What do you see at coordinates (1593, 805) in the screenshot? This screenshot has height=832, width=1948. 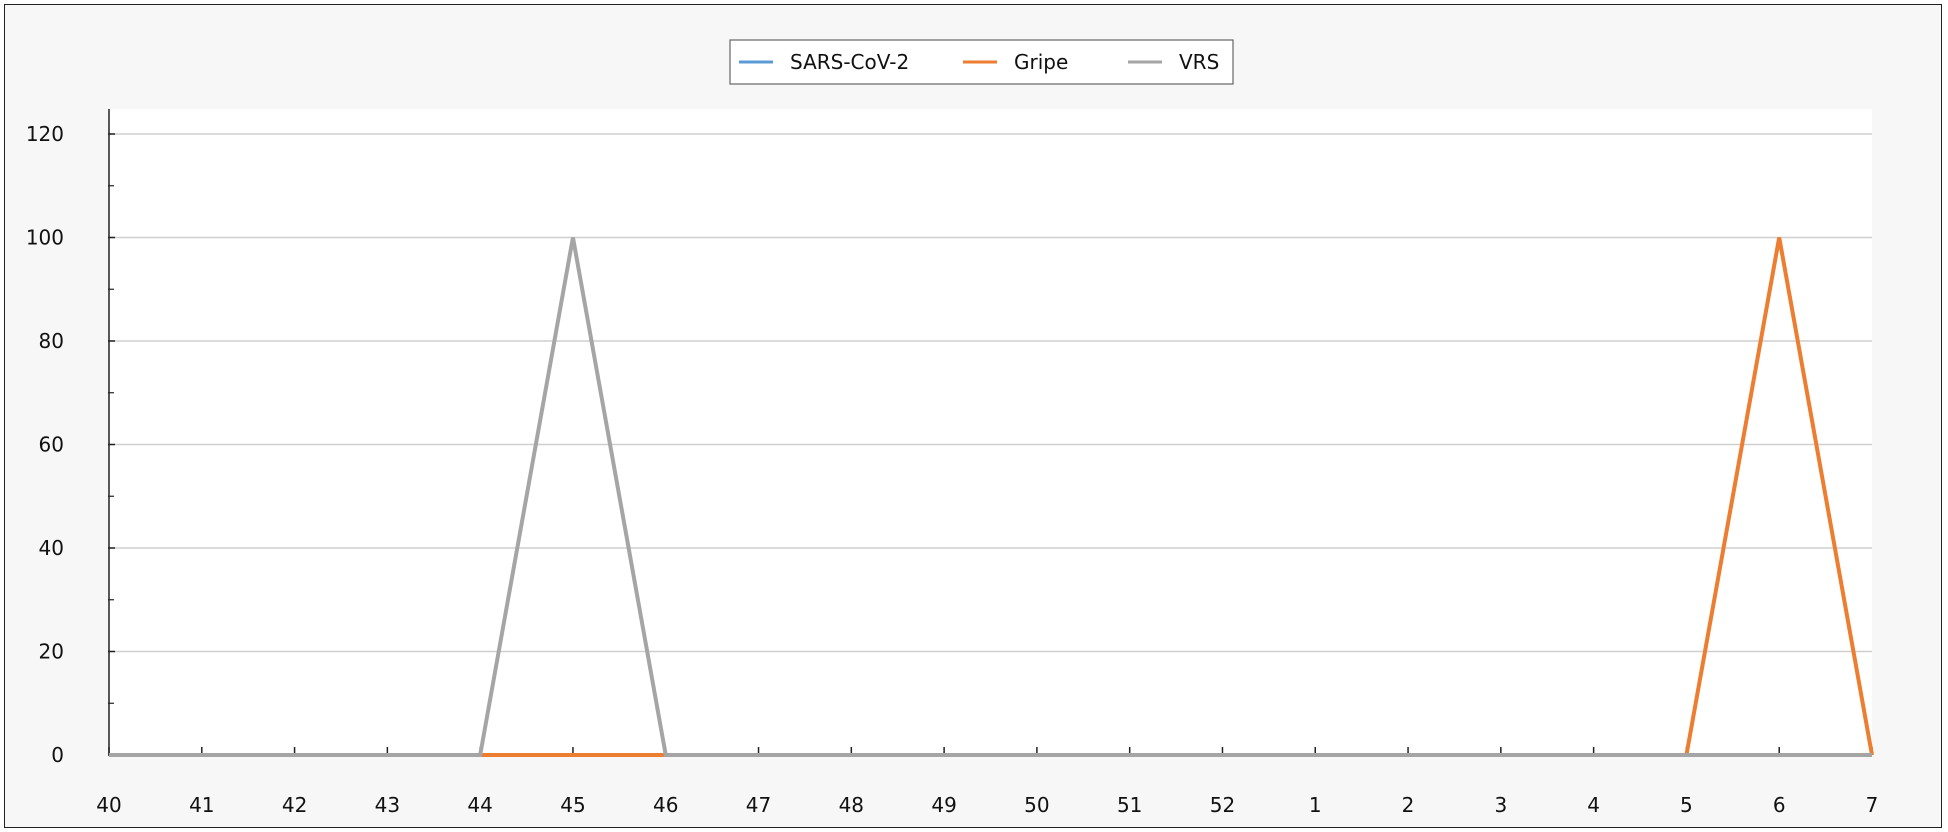 I see `x-tick-label: 4` at bounding box center [1593, 805].